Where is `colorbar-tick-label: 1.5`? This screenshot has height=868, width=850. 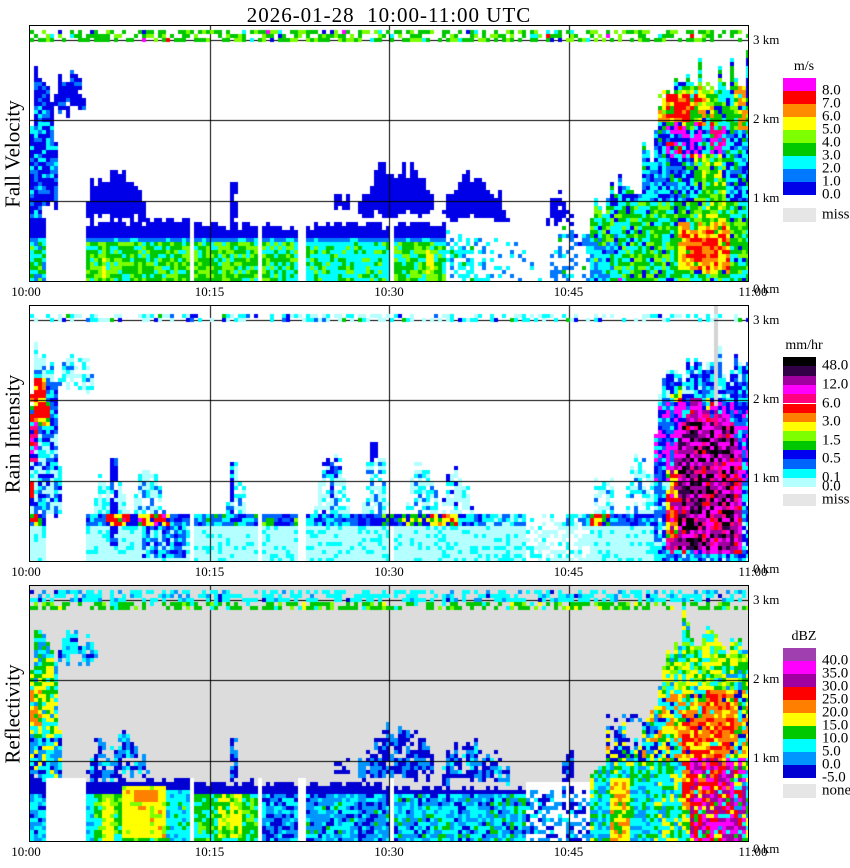
colorbar-tick-label: 1.5 is located at coordinates (831, 440).